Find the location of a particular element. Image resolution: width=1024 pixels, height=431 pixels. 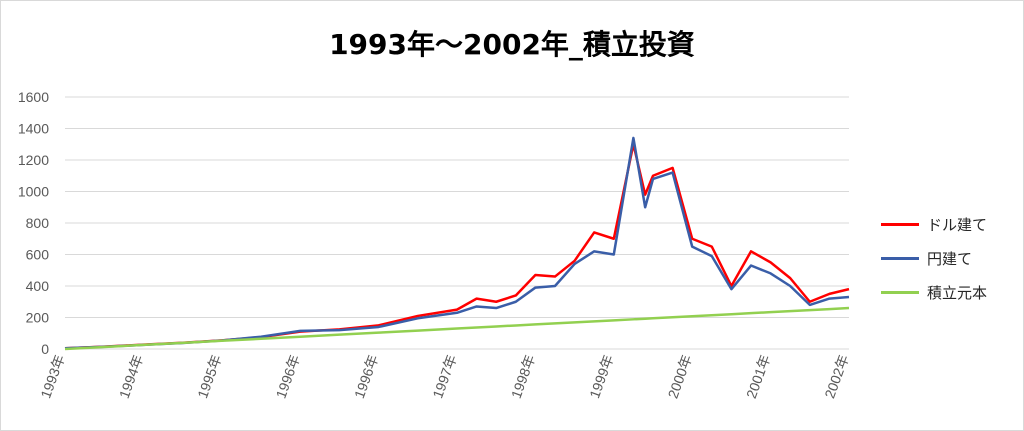

x-tick-label: 1999年 is located at coordinates (601, 377).